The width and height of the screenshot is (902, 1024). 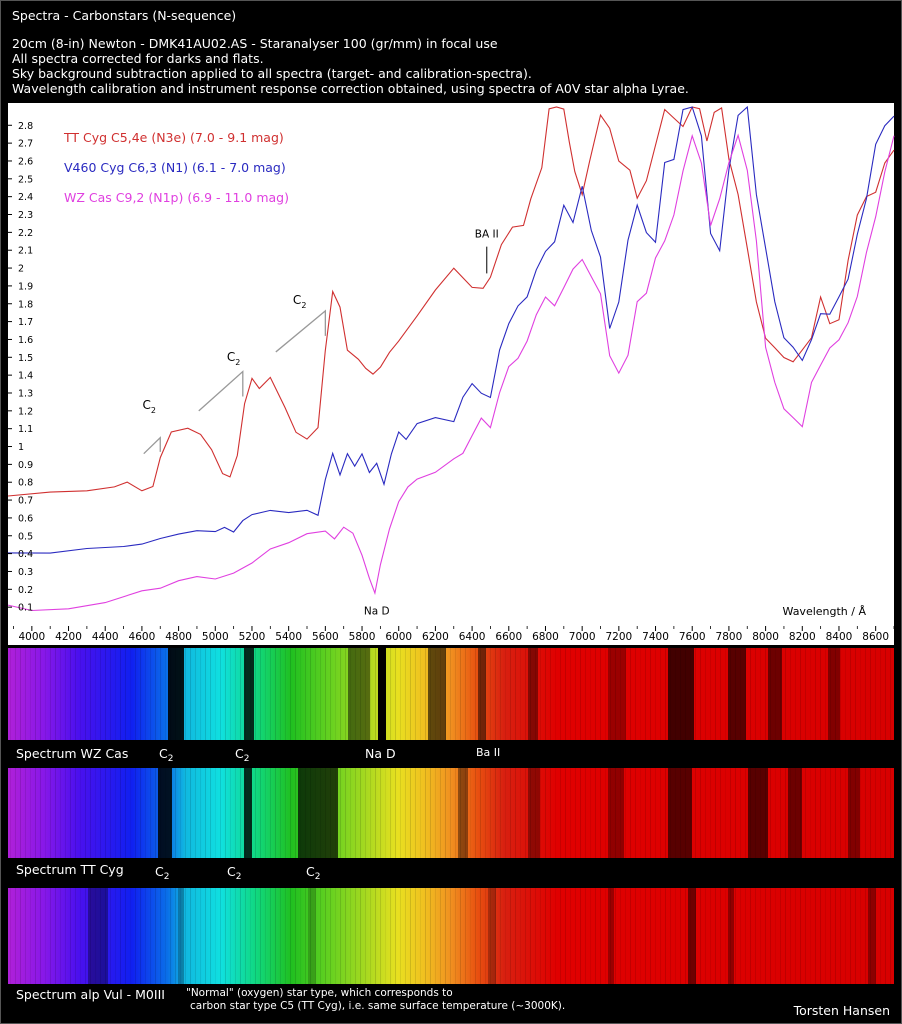 What do you see at coordinates (90, 994) in the screenshot?
I see `strip-label: Spectrum alp Vul - M0III` at bounding box center [90, 994].